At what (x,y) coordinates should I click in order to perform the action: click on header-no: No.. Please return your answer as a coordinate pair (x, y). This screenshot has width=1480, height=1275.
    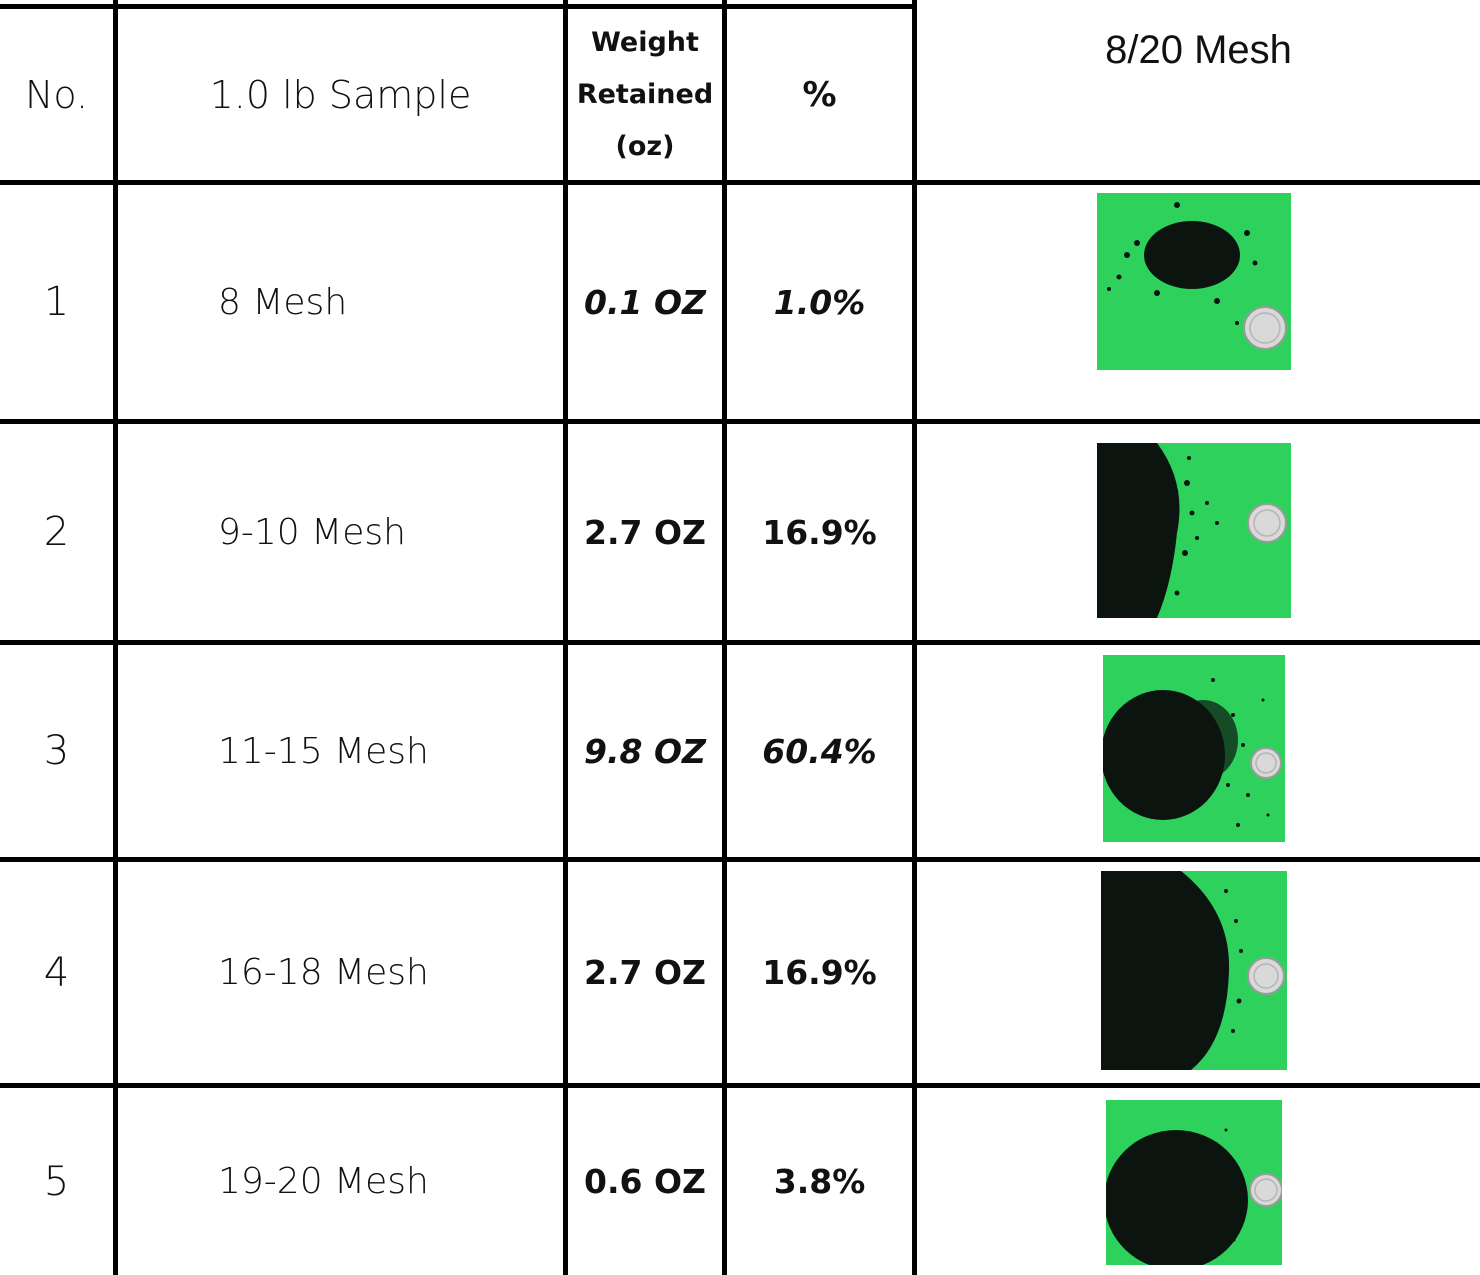
    Looking at the image, I should click on (56, 94).